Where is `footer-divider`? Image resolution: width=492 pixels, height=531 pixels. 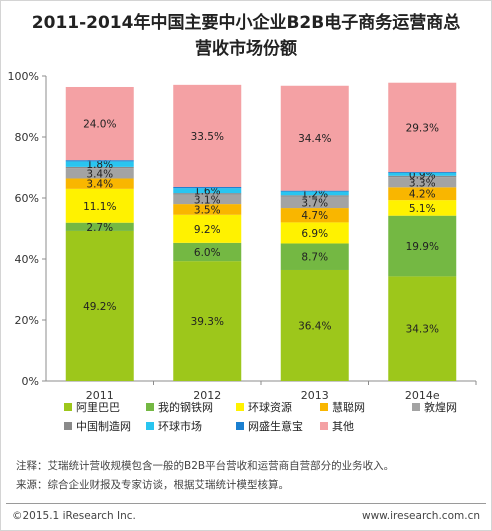 footer-divider is located at coordinates (246, 503).